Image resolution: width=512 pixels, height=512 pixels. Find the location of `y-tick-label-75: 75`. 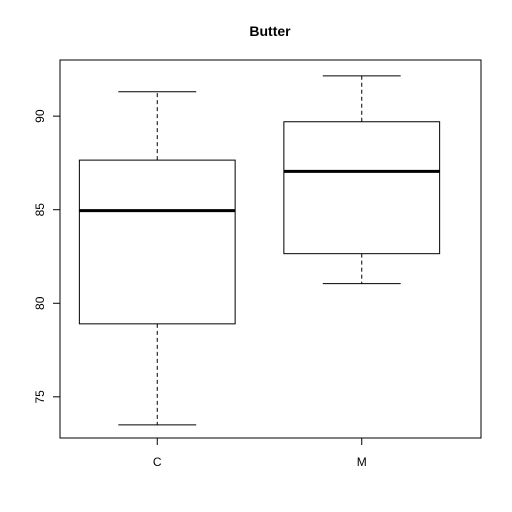

y-tick-label-75: 75 is located at coordinates (40, 397).